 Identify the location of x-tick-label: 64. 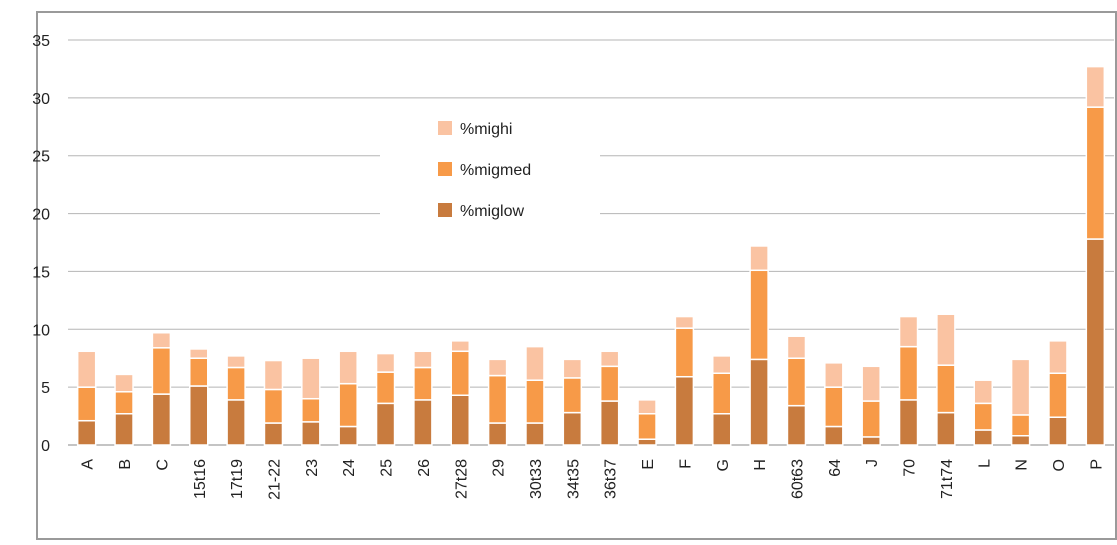
(835, 468).